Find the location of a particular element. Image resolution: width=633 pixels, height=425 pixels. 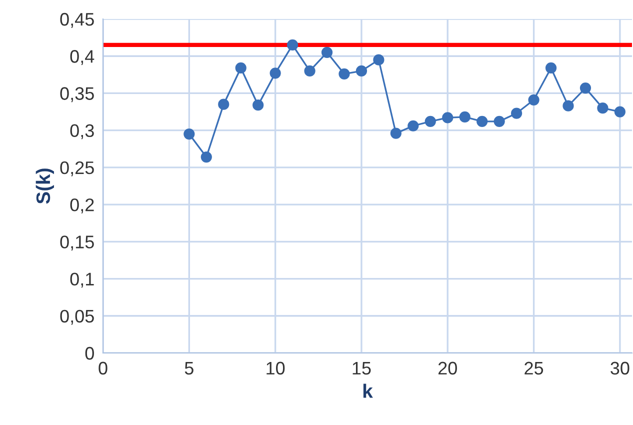

x-tick-label: 10 is located at coordinates (275, 368).